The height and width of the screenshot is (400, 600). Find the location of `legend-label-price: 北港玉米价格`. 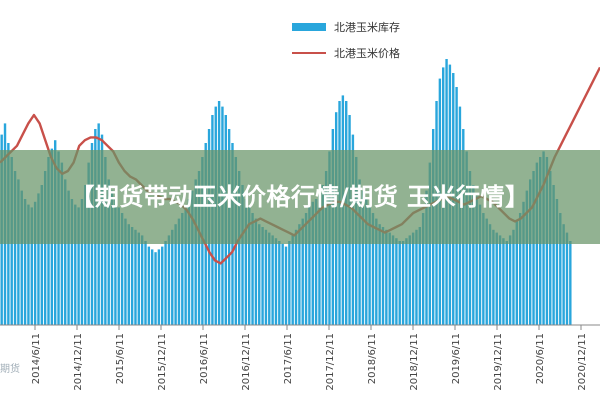

legend-label-price: 北港玉米价格 is located at coordinates (367, 53).